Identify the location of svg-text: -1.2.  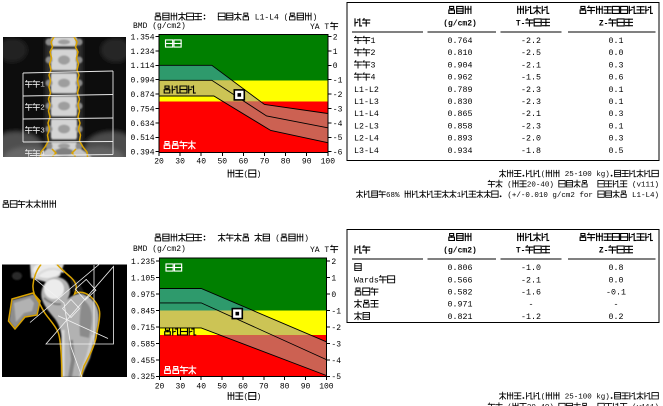
(531, 317).